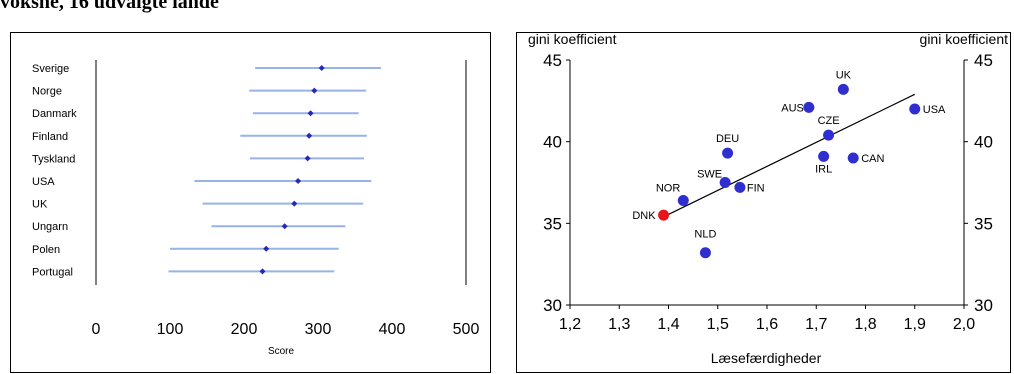 Image resolution: width=1014 pixels, height=374 pixels. Describe the element at coordinates (843, 89) in the screenshot. I see `country-point-uk` at that location.